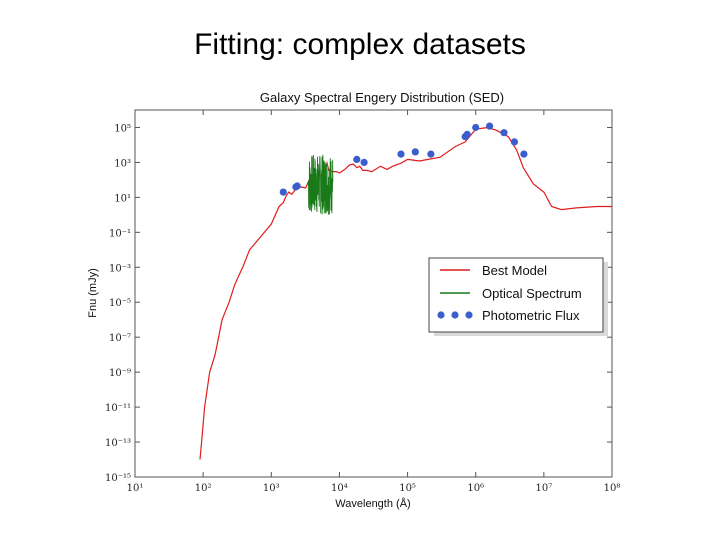 This screenshot has height=540, width=720. What do you see at coordinates (122, 198) in the screenshot?
I see `y-tick-label: 10¹` at bounding box center [122, 198].